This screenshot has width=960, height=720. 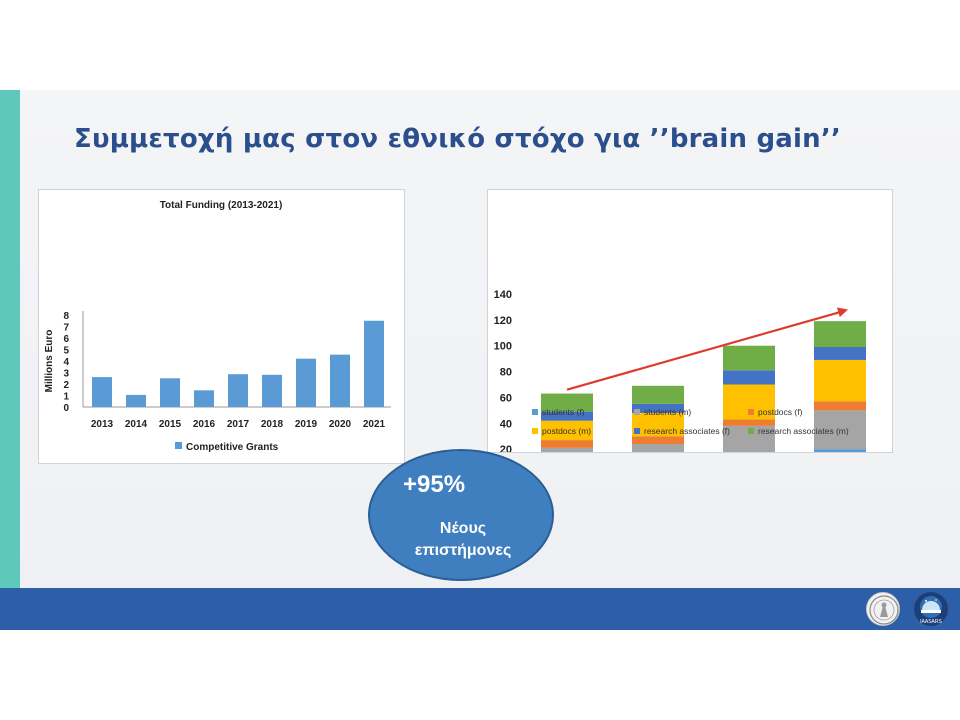 What do you see at coordinates (503, 321) in the screenshot?
I see `chart2-y-tick-label: 120` at bounding box center [503, 321].